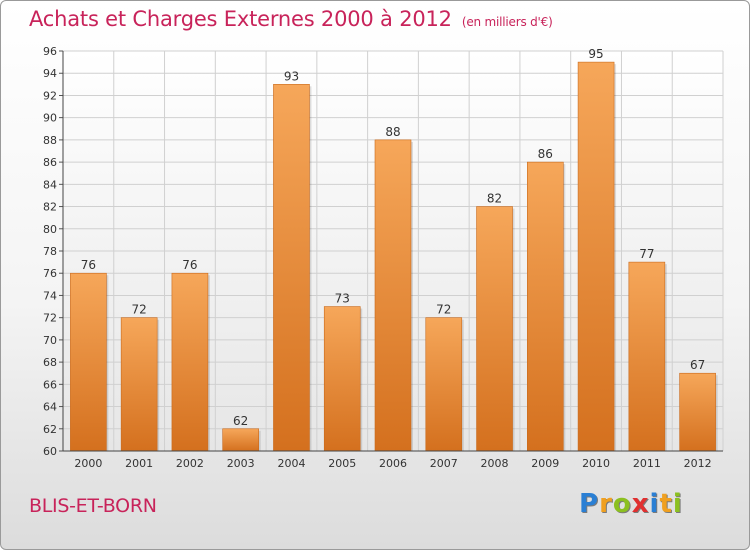 The image size is (750, 550). I want to click on y-tick-label: 78, so click(50, 251).